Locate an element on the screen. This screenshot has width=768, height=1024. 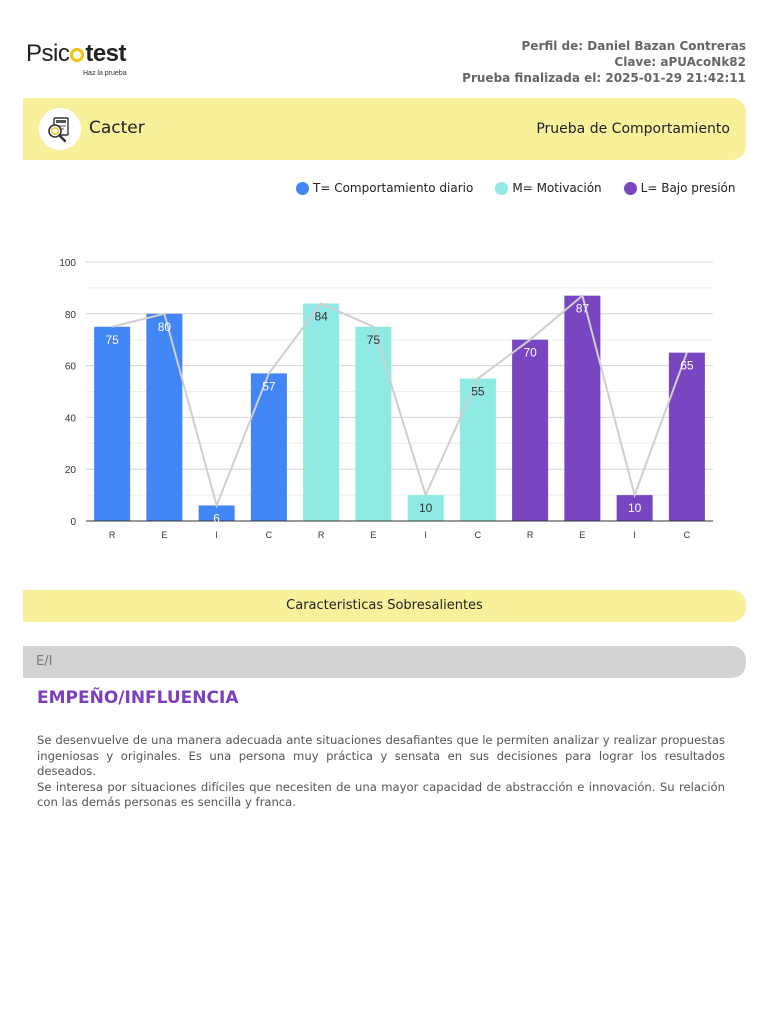
y-tick-label: 60 is located at coordinates (71, 367).